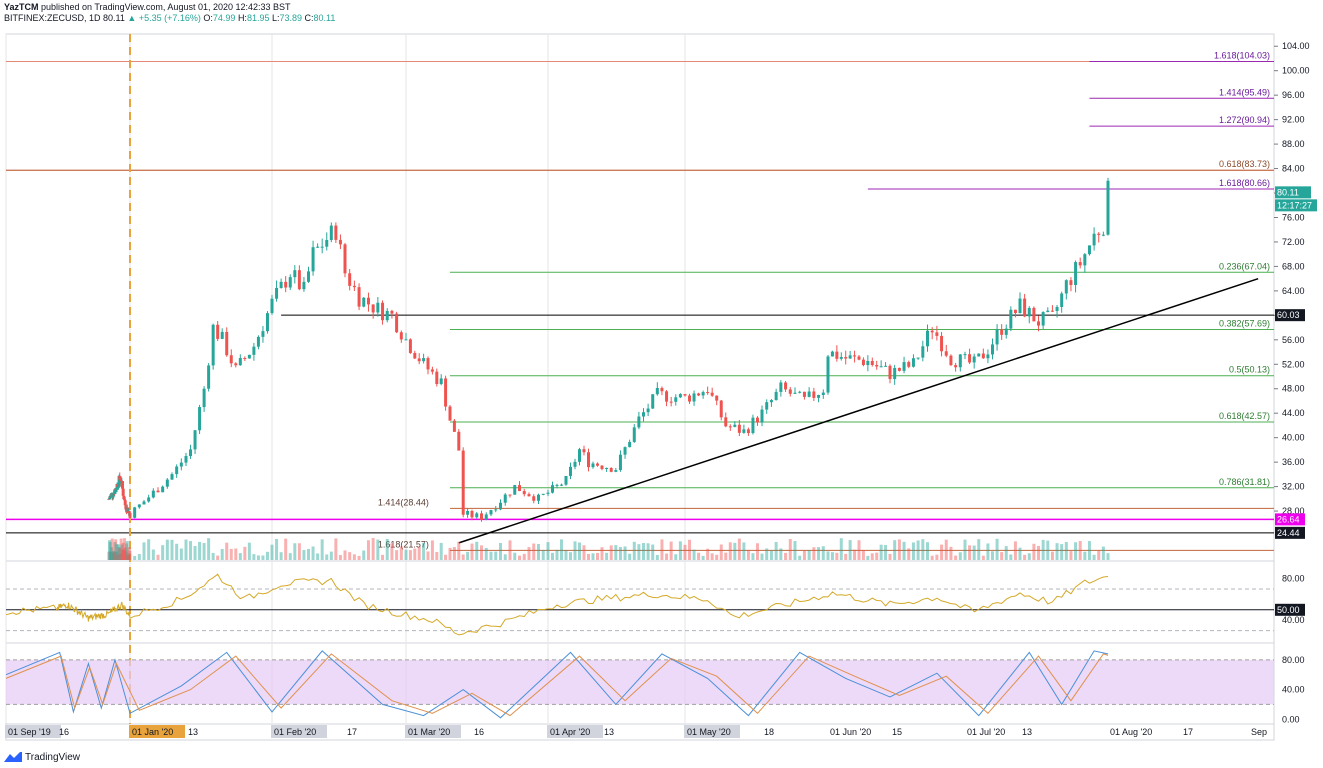 The height and width of the screenshot is (768, 1323). Describe the element at coordinates (295, 732) in the screenshot. I see `time-tick-label: 01 Feb '20` at that location.